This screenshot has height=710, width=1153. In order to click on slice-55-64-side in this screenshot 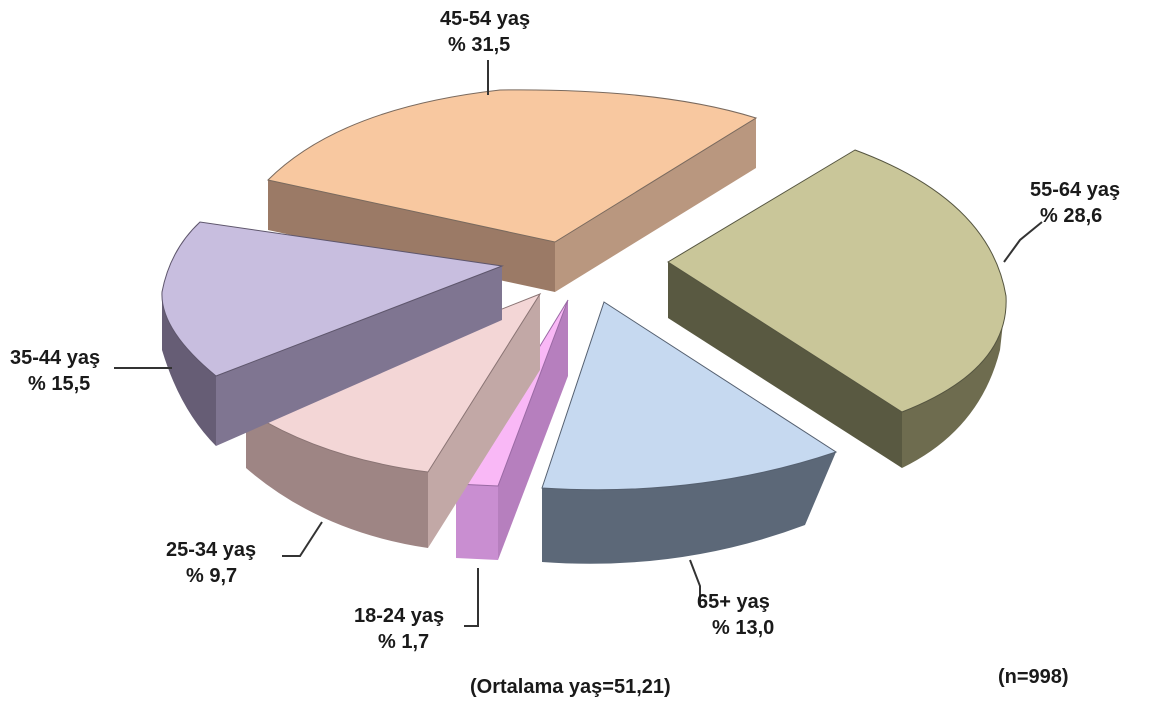, I will do `click(785, 365)`.